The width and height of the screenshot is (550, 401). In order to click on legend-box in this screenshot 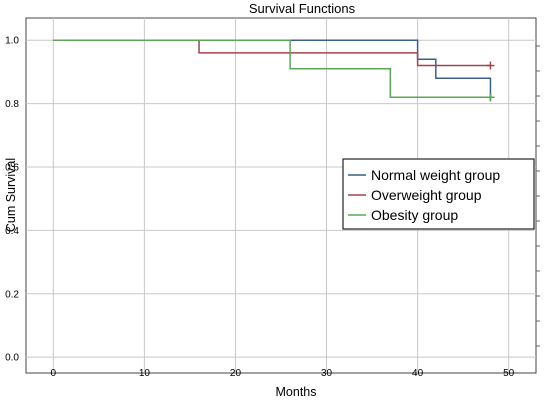, I will do `click(438, 194)`.